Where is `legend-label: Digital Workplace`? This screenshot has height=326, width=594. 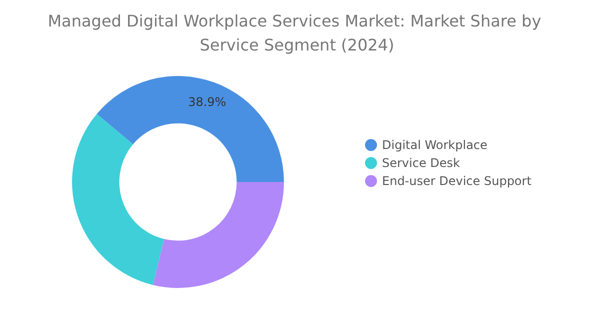 legend-label: Digital Workplace is located at coordinates (435, 145).